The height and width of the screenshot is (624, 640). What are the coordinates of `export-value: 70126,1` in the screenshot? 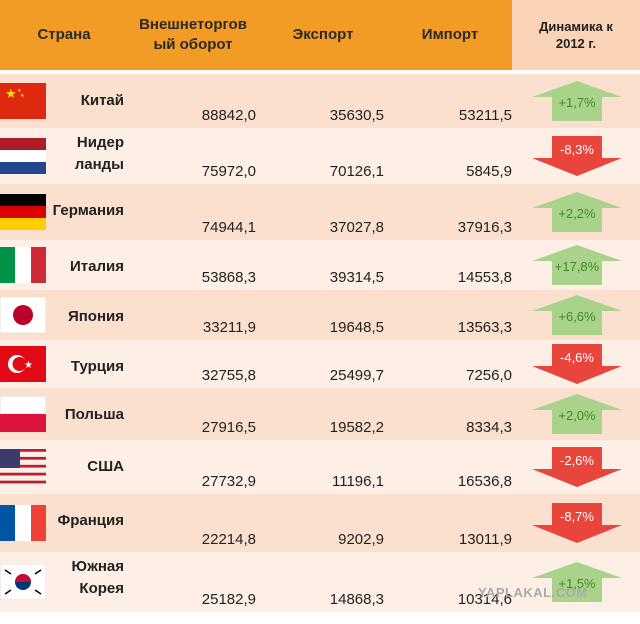 It's located at (356, 171).